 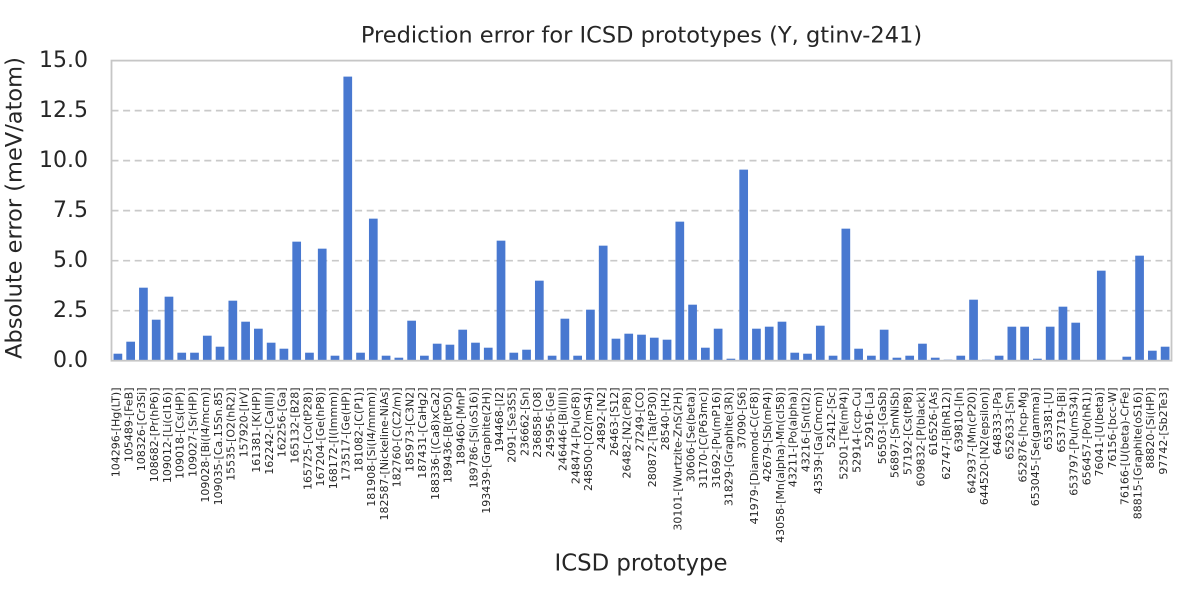 What do you see at coordinates (1163, 431) in the screenshot?
I see `x-tick-label: 97742-[Sb2Te3]` at bounding box center [1163, 431].